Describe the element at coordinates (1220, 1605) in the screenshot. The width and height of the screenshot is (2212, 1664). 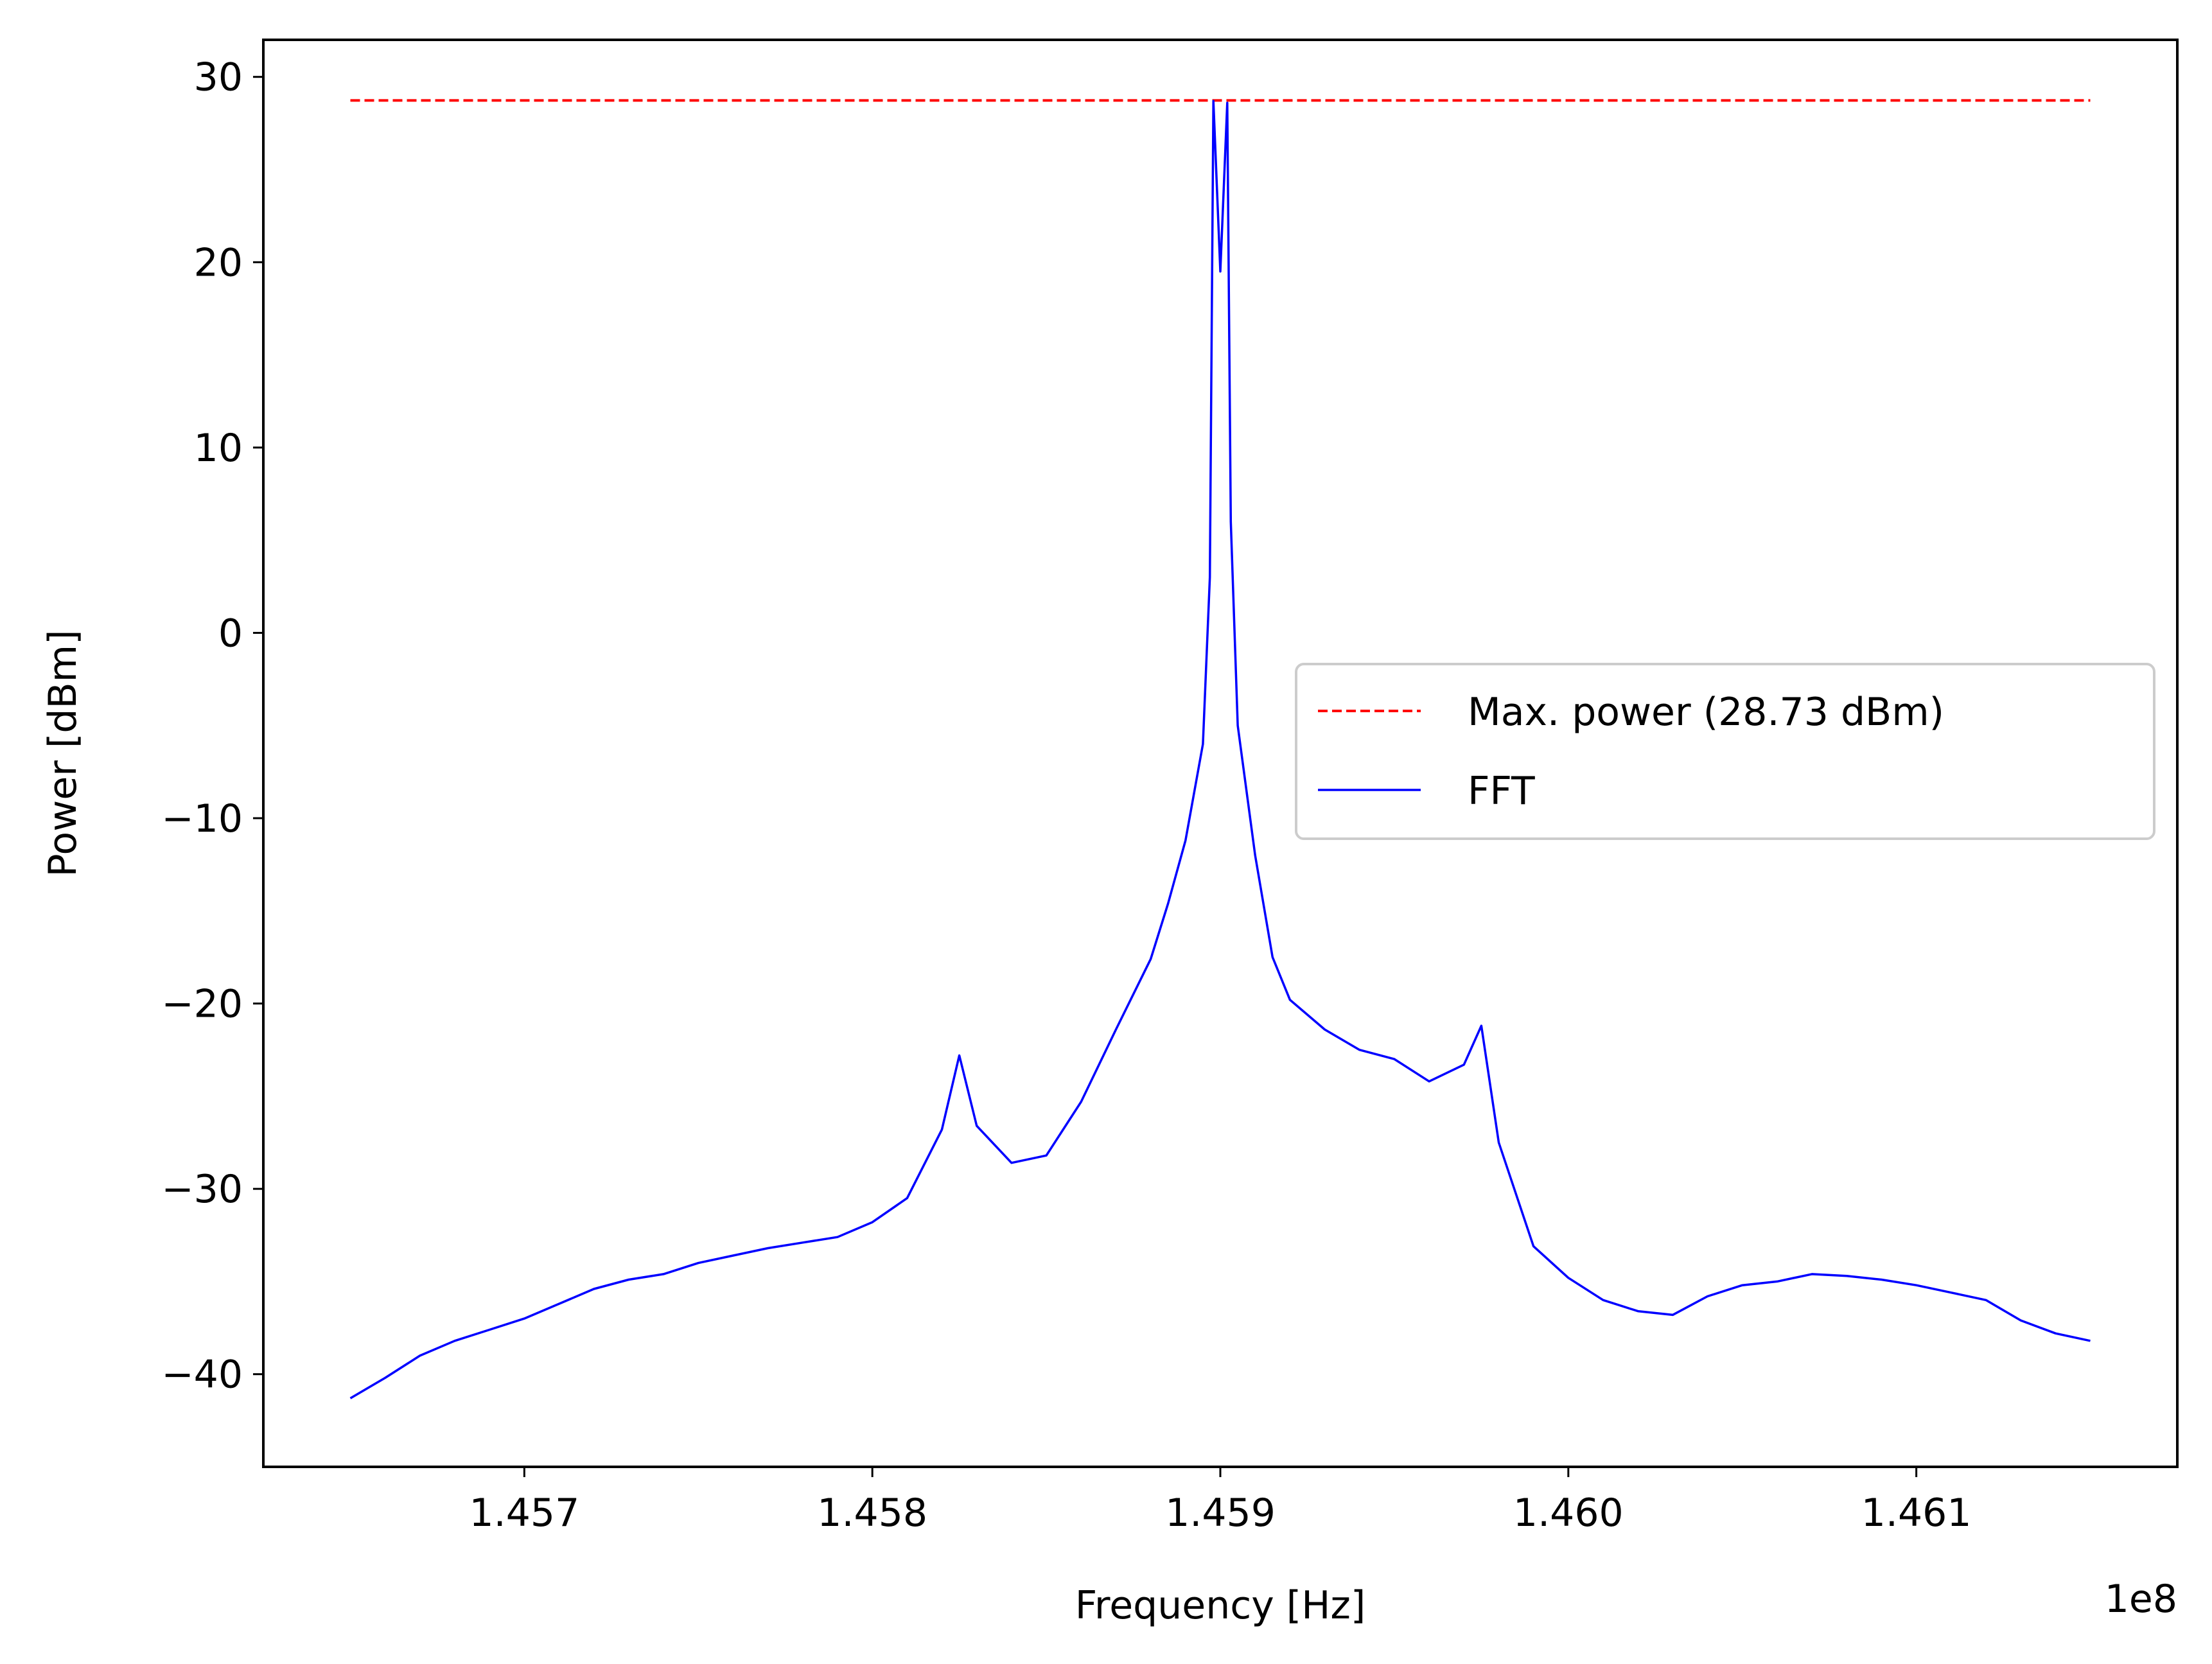
I see `x-axis-label: Frequency [Hz]` at that location.